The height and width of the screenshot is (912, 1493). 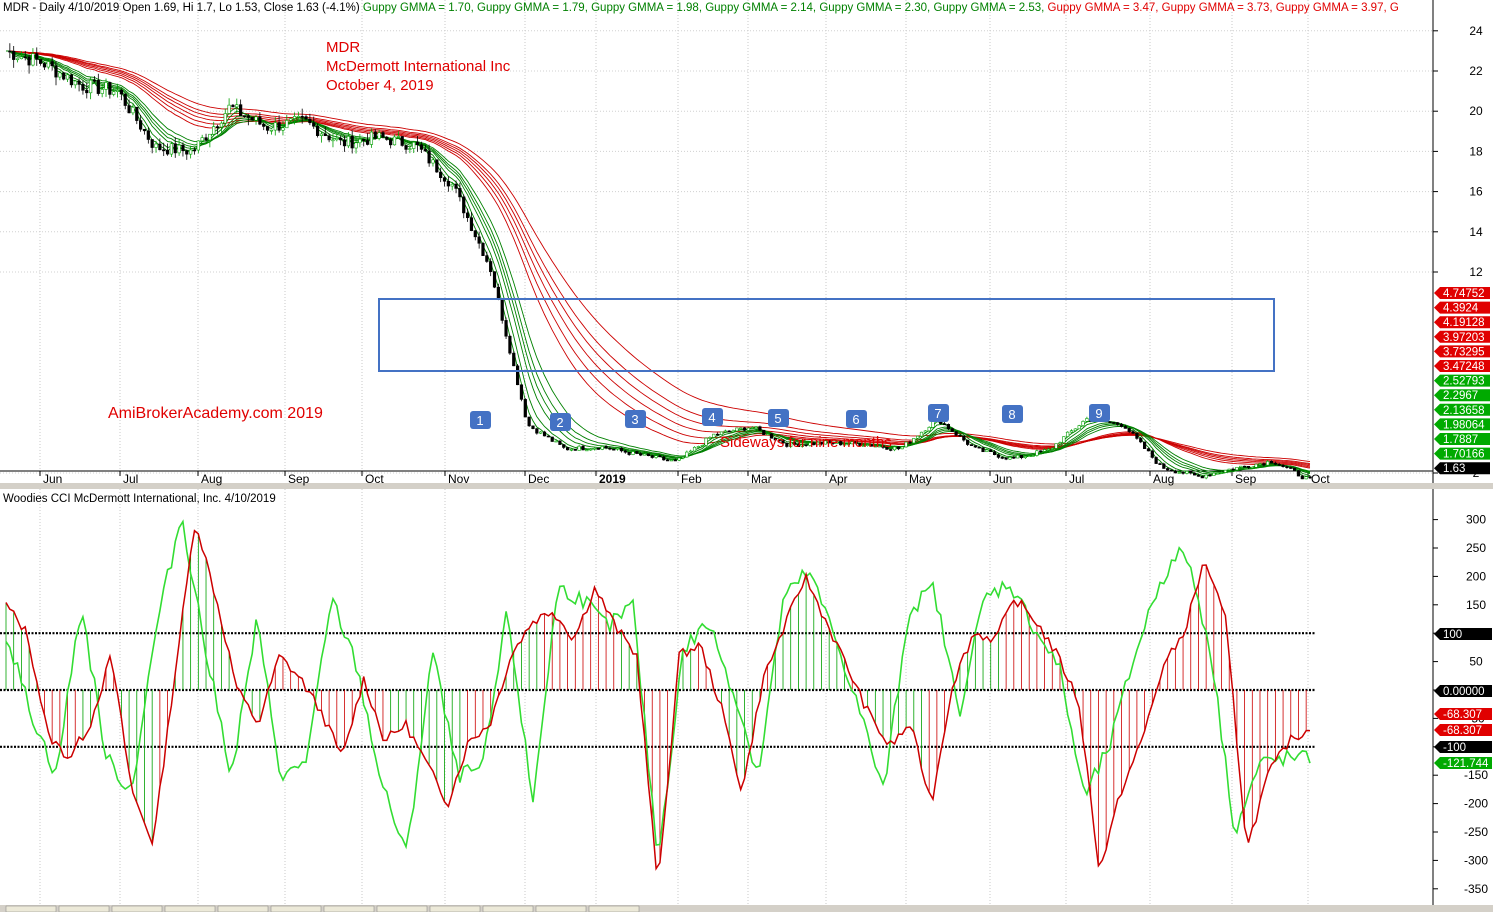 I want to click on price-axis-value-label: 3.73295, so click(x=1462, y=351).